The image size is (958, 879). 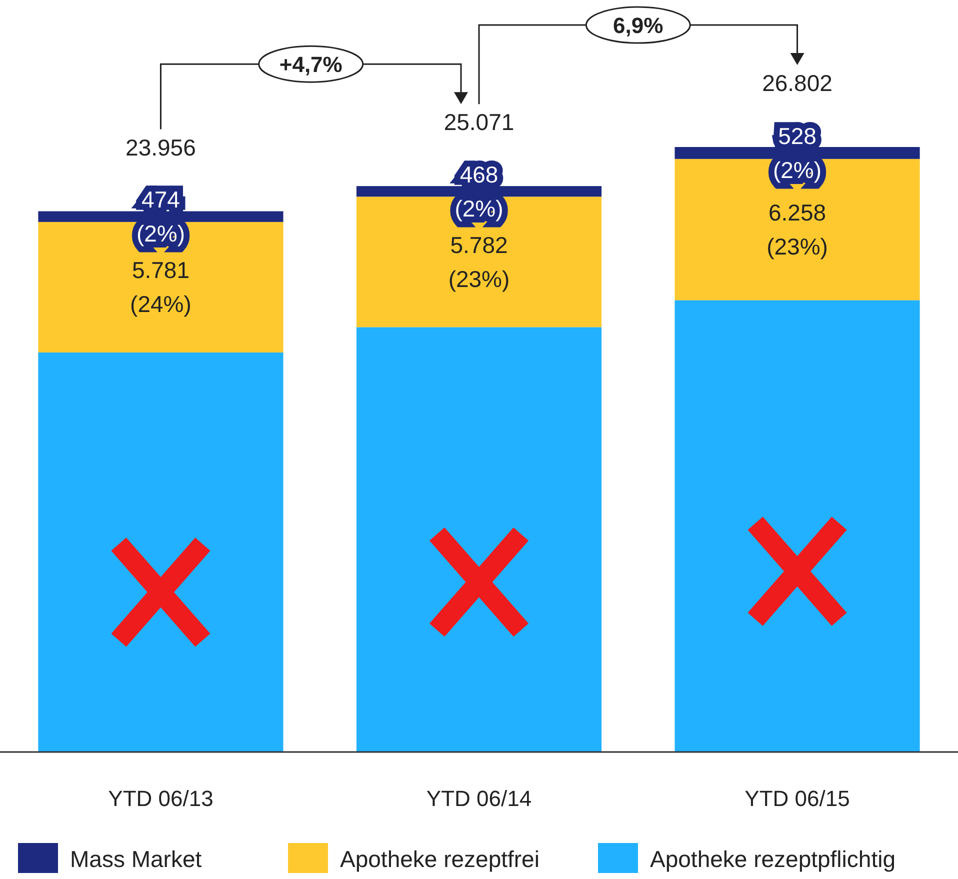 What do you see at coordinates (161, 147) in the screenshot?
I see `total-label: 23.956` at bounding box center [161, 147].